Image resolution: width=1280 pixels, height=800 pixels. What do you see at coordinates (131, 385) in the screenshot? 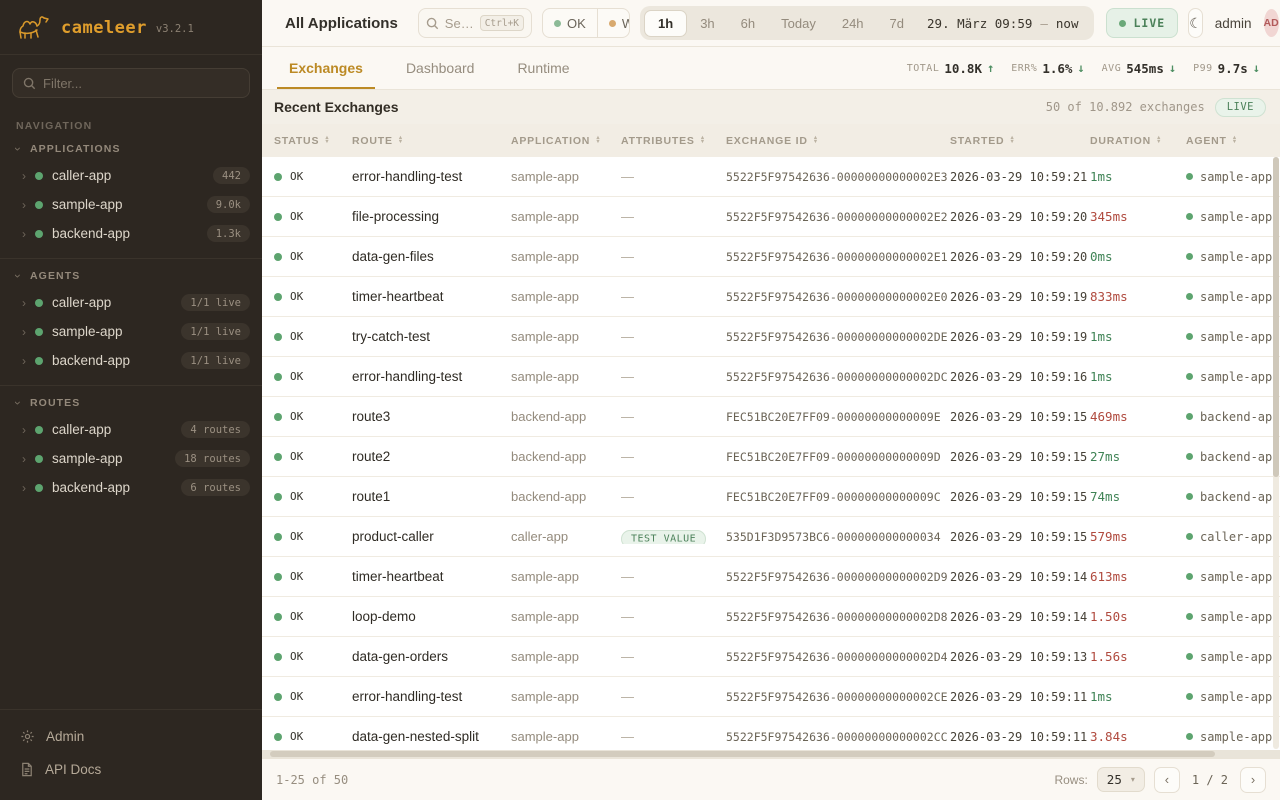
I see `divider` at bounding box center [131, 385].